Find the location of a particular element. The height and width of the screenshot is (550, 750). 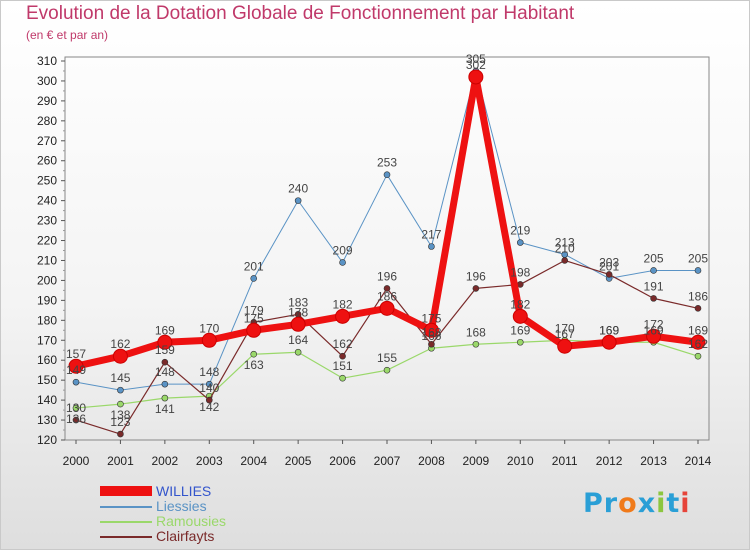

x-tick-label: 2006 is located at coordinates (342, 461).